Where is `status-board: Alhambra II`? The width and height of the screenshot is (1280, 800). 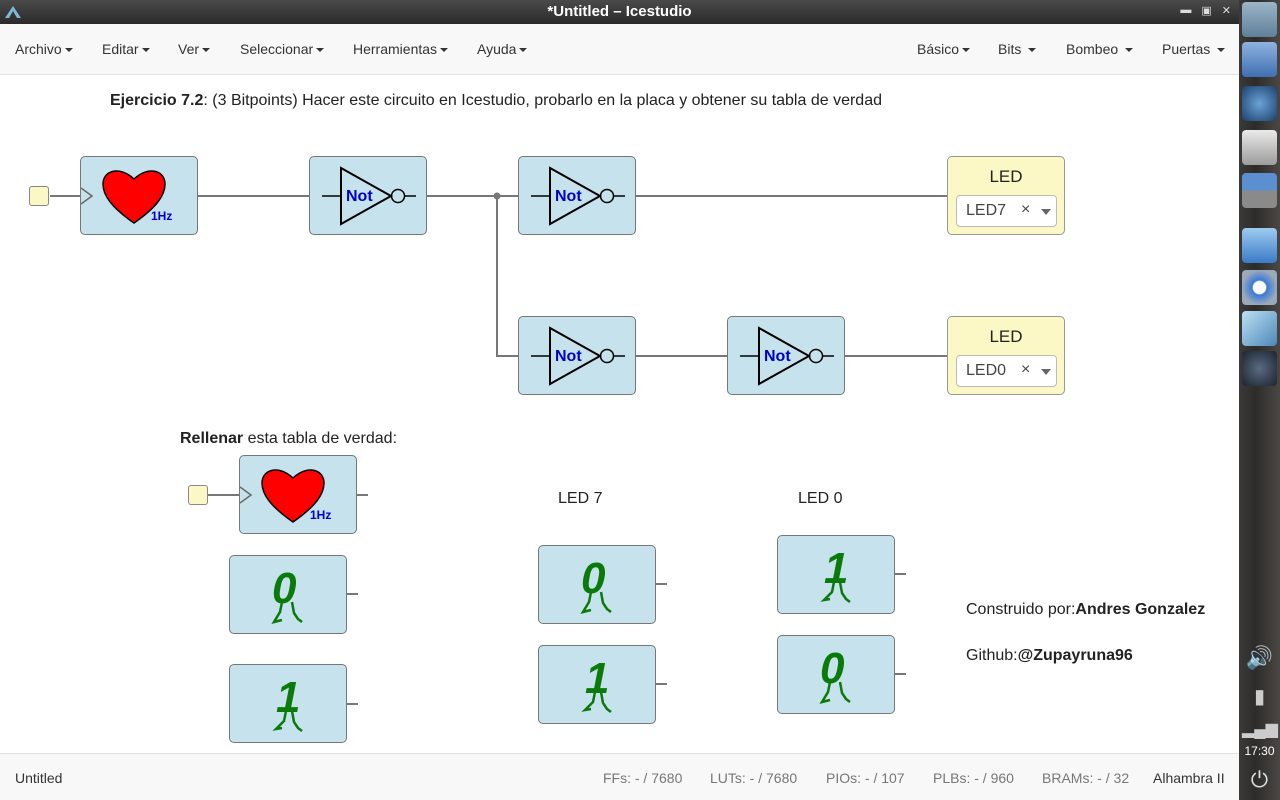 status-board: Alhambra II is located at coordinates (1189, 778).